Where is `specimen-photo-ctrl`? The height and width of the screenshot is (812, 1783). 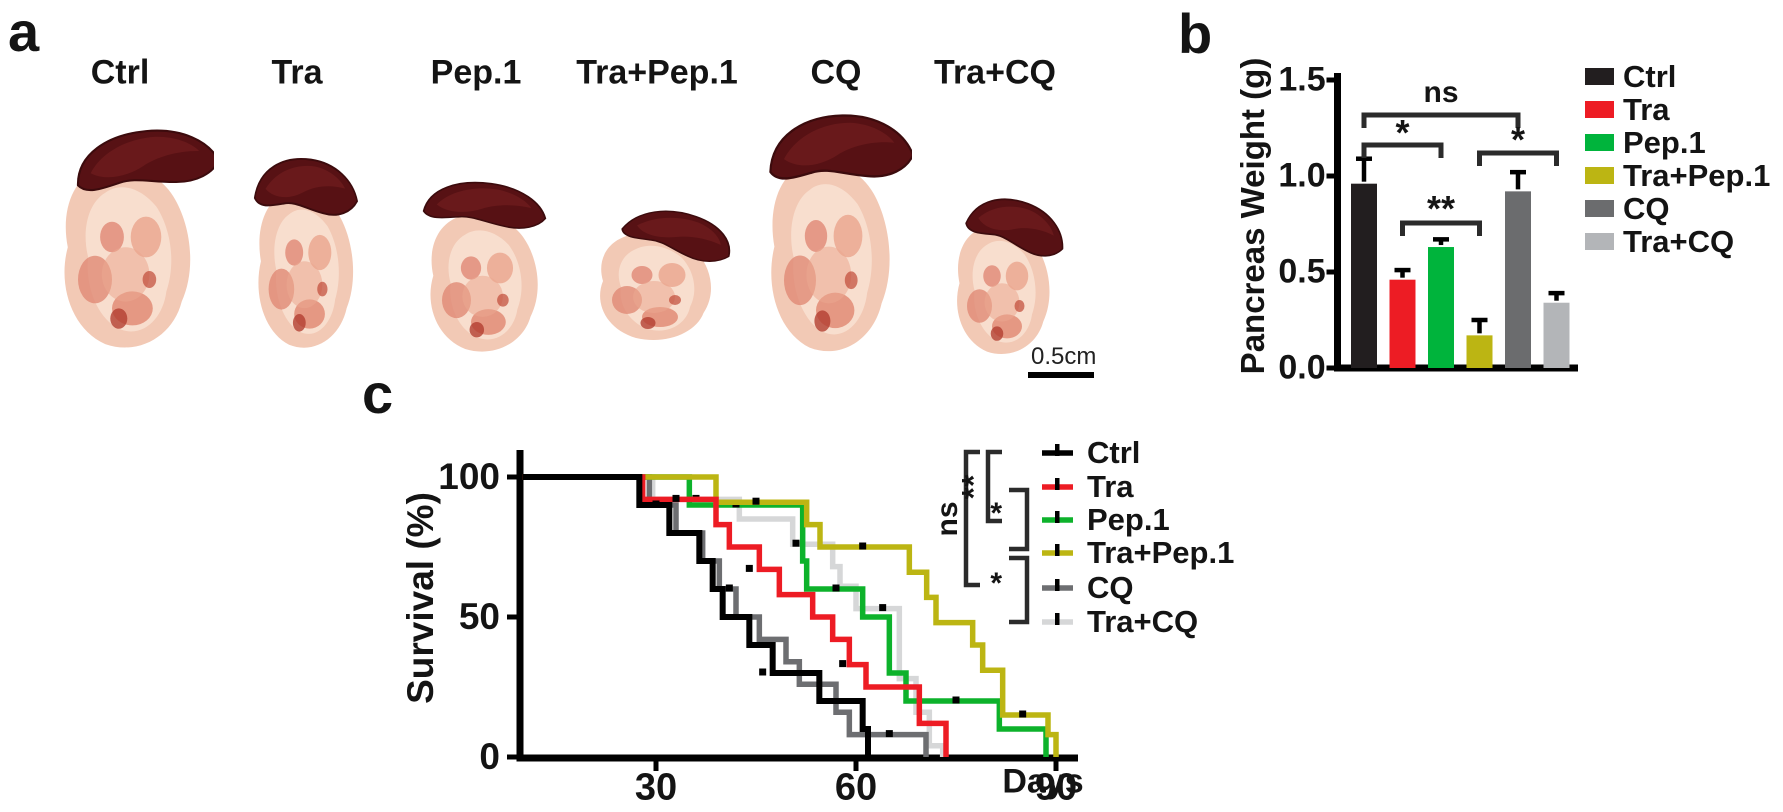
specimen-photo-ctrl is located at coordinates (139, 238).